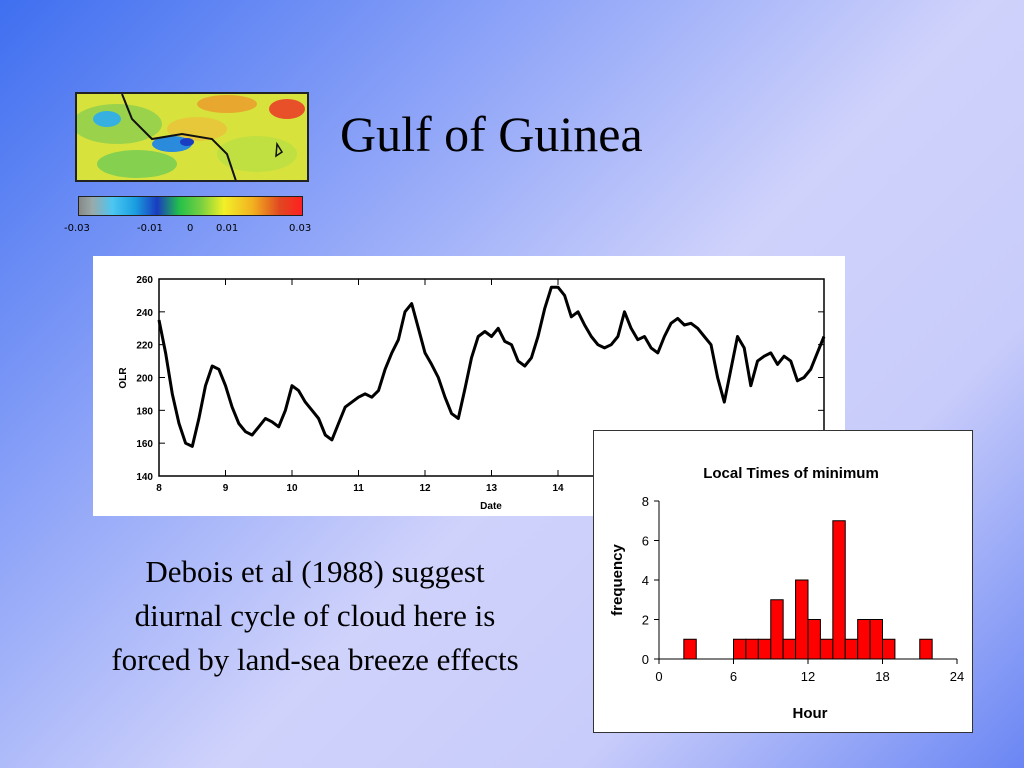  What do you see at coordinates (144, 280) in the screenshot?
I see `y-tick-label: 260` at bounding box center [144, 280].